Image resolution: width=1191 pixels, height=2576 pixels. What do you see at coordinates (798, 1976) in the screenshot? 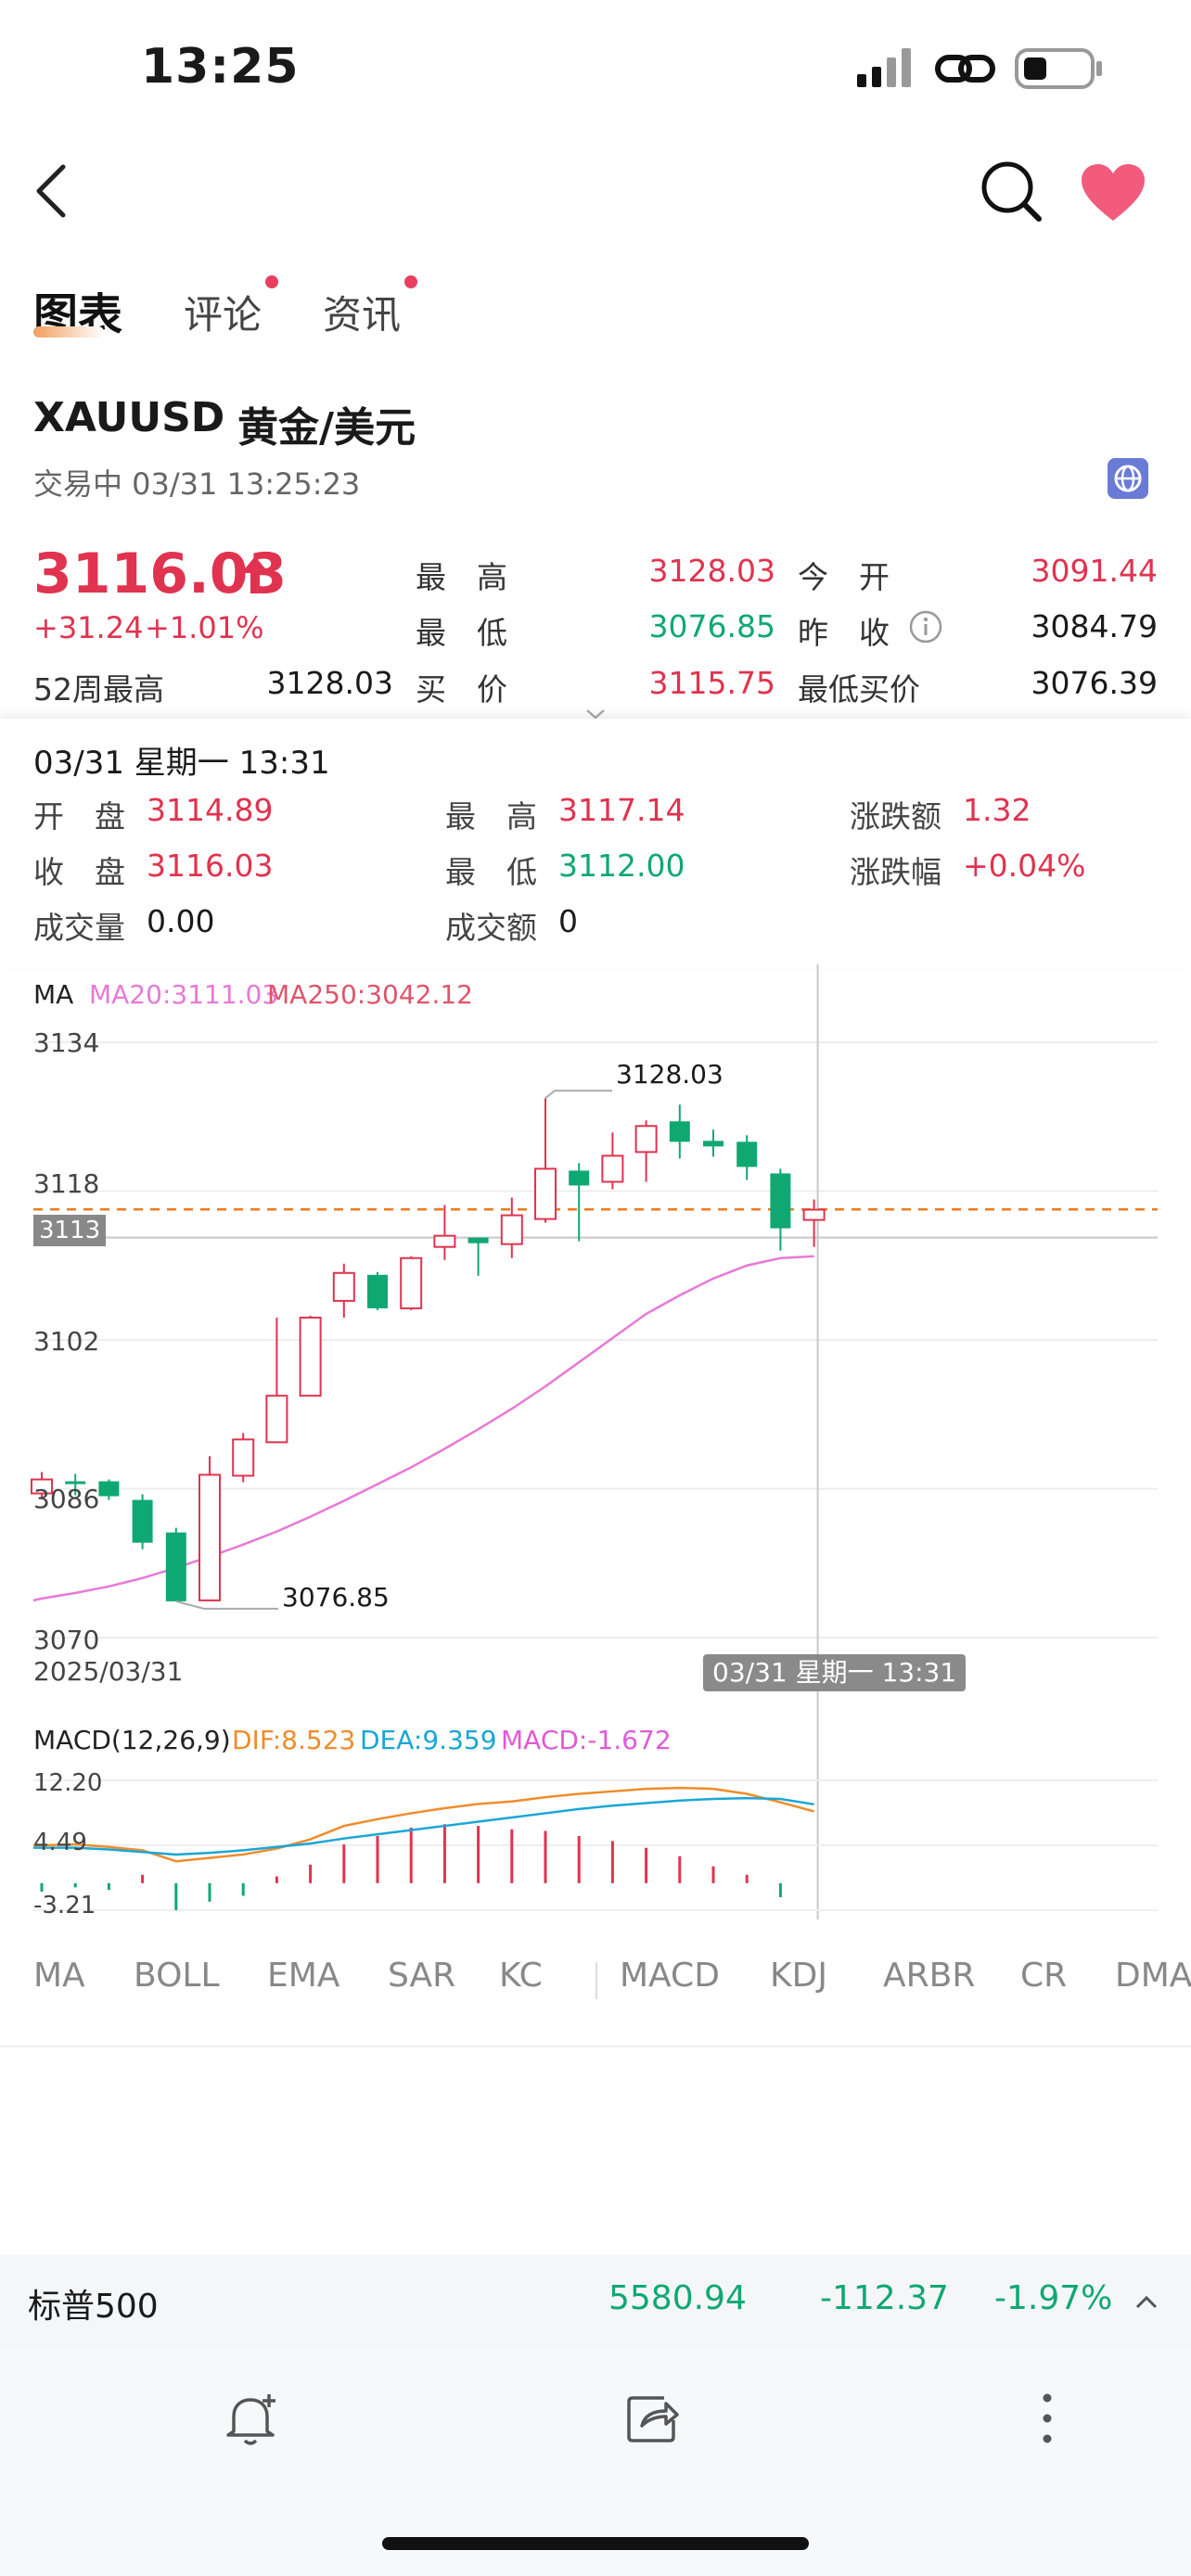
I see `indicator-tab-kdj: KDJ` at bounding box center [798, 1976].